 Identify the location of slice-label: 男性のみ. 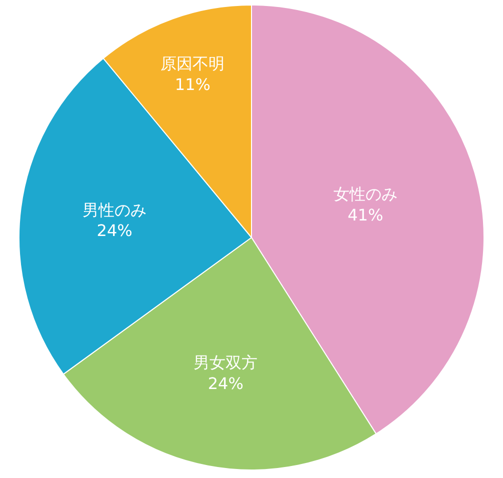
(114, 210).